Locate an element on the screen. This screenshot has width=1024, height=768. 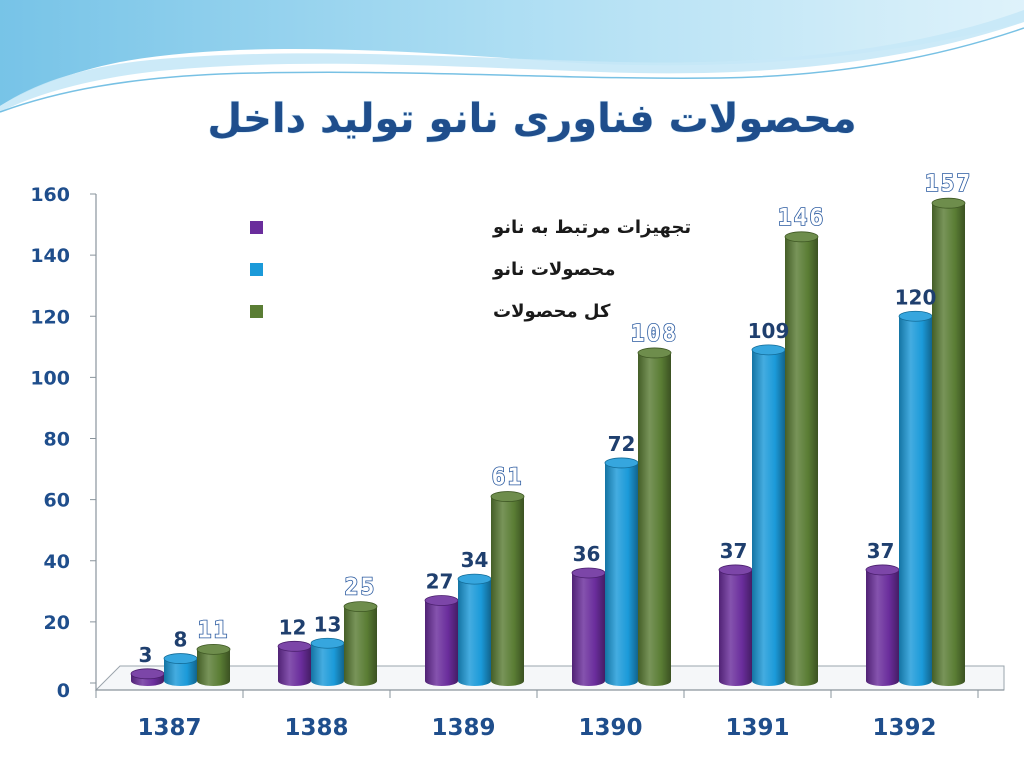
legend-label: محصولات نانو is located at coordinates (553, 269).